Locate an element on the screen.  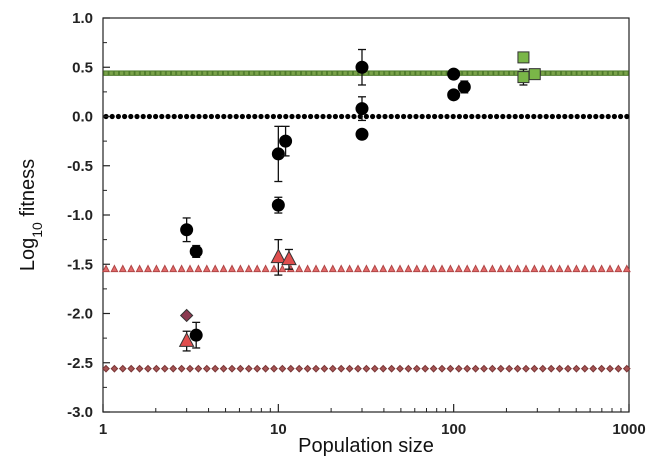
x-axis-title: Population size is located at coordinates (366, 446).